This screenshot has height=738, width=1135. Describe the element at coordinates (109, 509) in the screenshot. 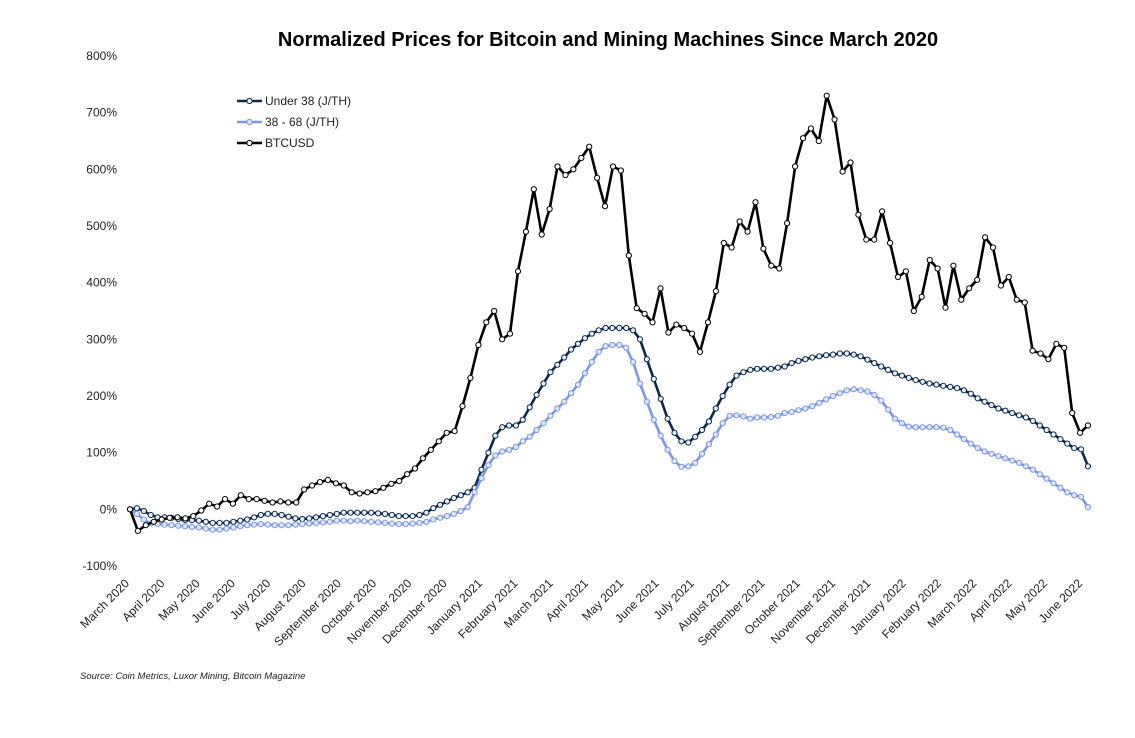

I see `y-tick-label: 0%` at that location.